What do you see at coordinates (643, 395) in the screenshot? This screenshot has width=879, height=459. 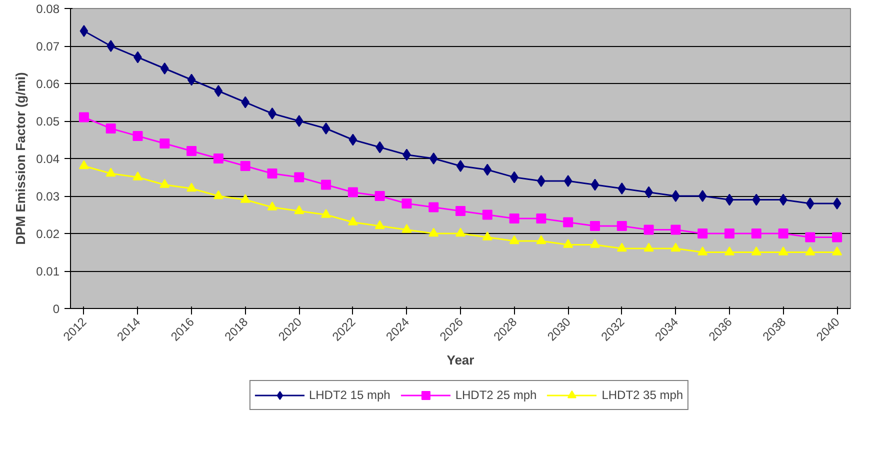 I see `legend-label: LHDT2 35 mph` at bounding box center [643, 395].